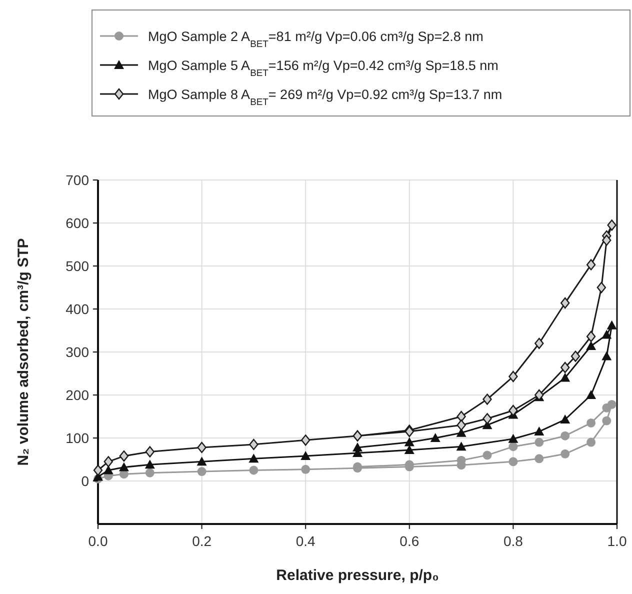 This screenshot has width=632, height=594. I want to click on y-tick-label: 300, so click(78, 352).